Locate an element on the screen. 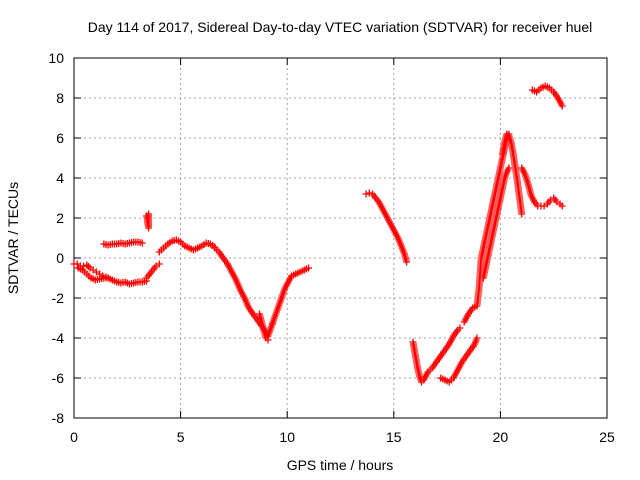 The height and width of the screenshot is (480, 640). y-tick-label: -8 is located at coordinates (58, 418).